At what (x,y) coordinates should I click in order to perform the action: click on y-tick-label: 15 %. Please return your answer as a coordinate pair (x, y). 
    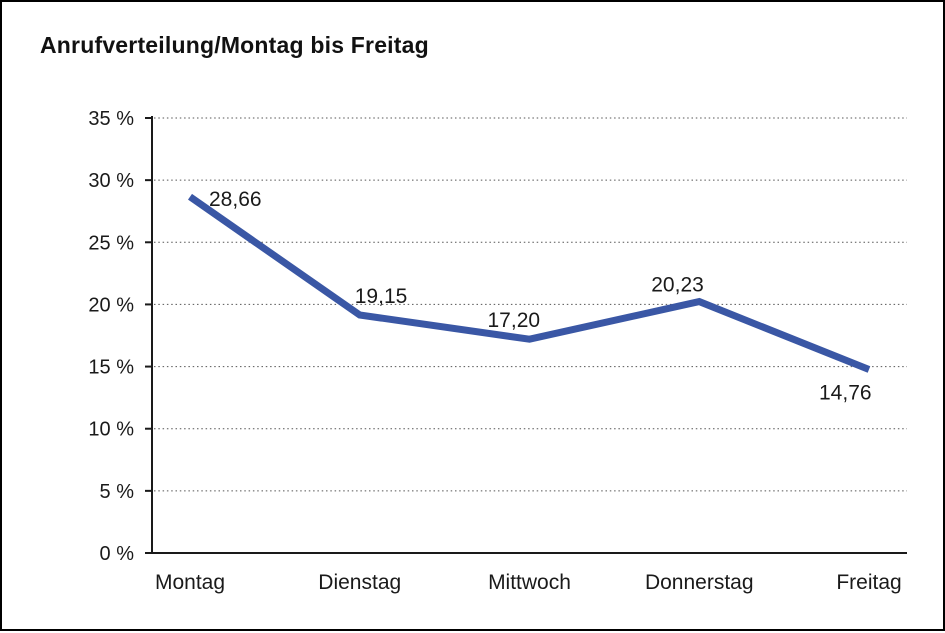
    Looking at the image, I should click on (111, 368).